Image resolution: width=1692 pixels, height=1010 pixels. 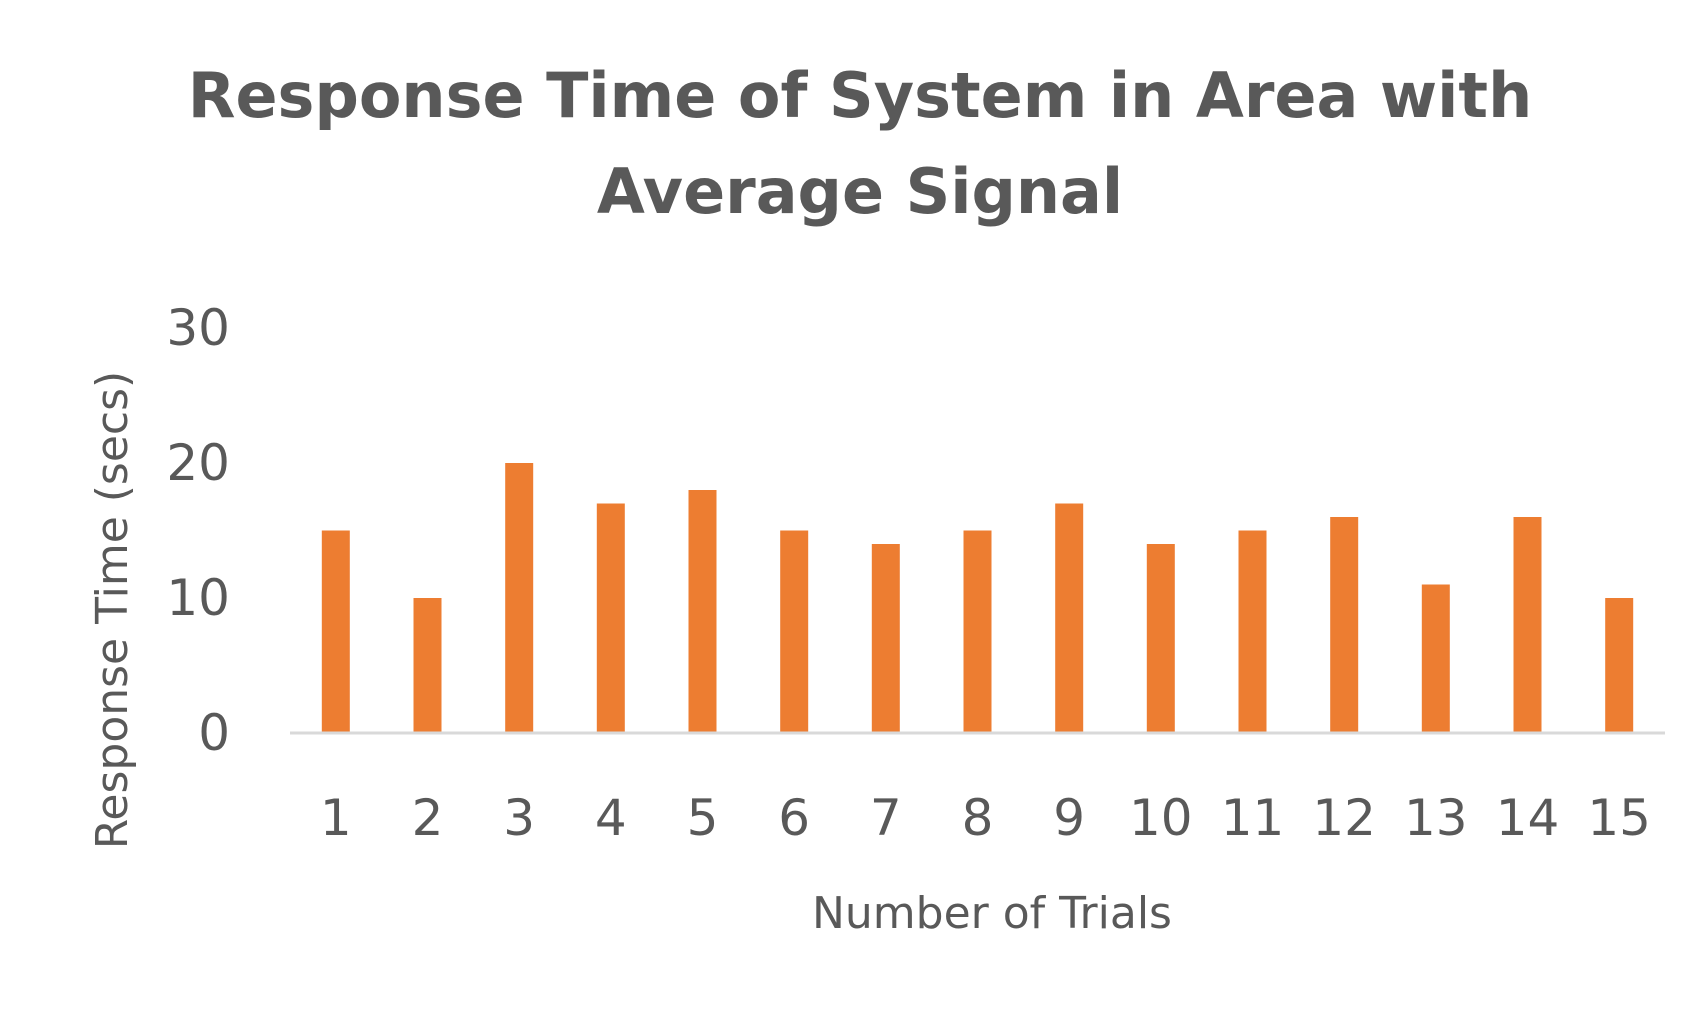 I want to click on y-tick-label: 20, so click(x=198, y=463).